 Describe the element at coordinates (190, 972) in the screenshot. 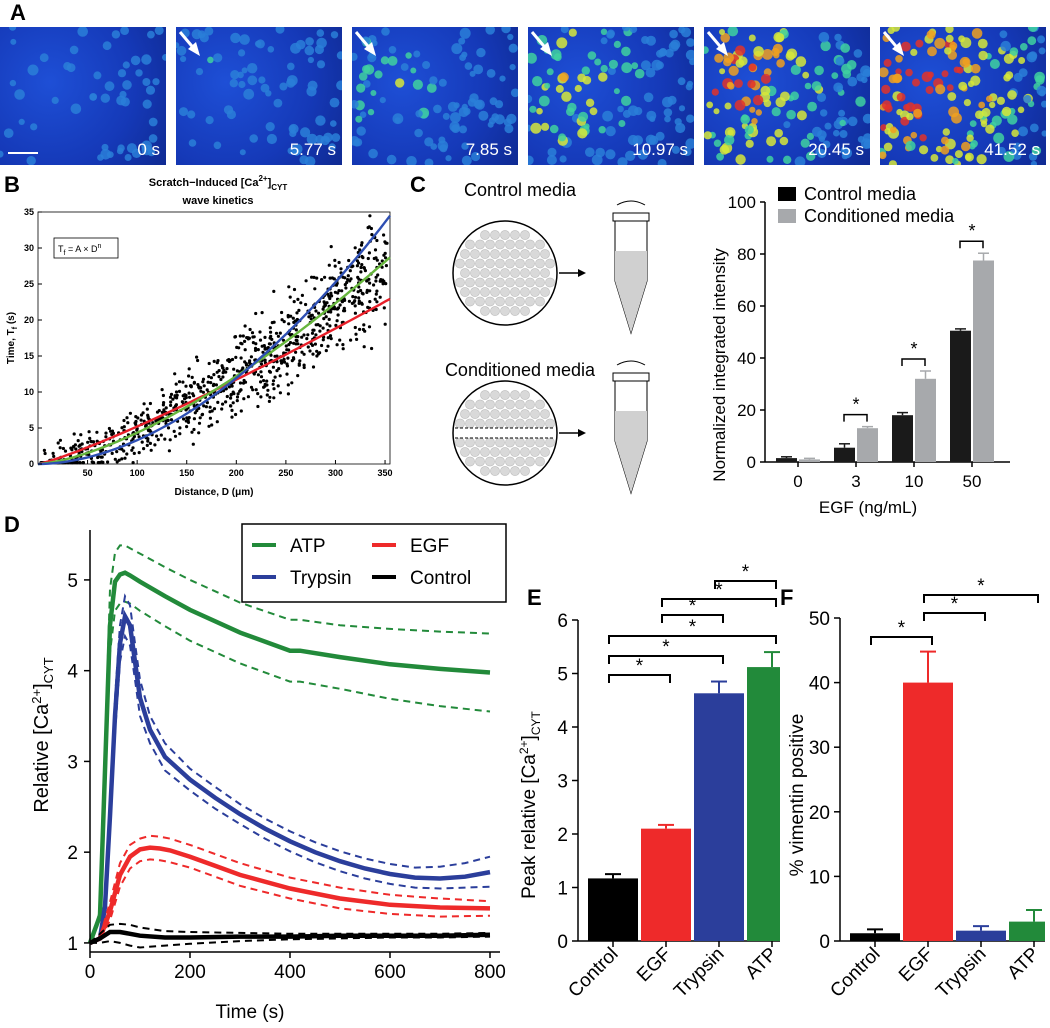

I see `x-tick-label: 200` at that location.